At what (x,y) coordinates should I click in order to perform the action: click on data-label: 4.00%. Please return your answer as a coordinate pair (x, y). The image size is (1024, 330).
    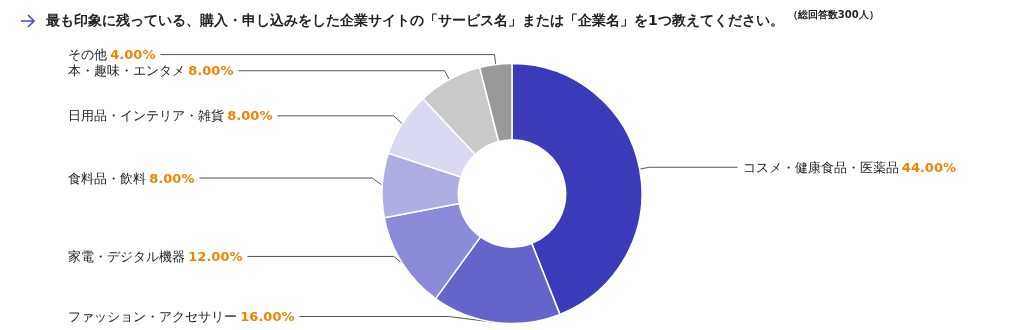
    Looking at the image, I should click on (133, 55).